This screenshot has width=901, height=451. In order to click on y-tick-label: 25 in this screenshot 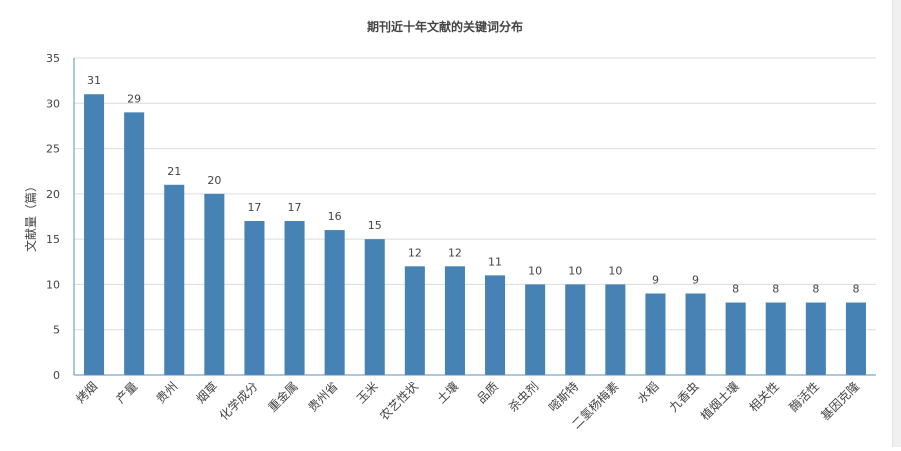, I will do `click(53, 149)`.